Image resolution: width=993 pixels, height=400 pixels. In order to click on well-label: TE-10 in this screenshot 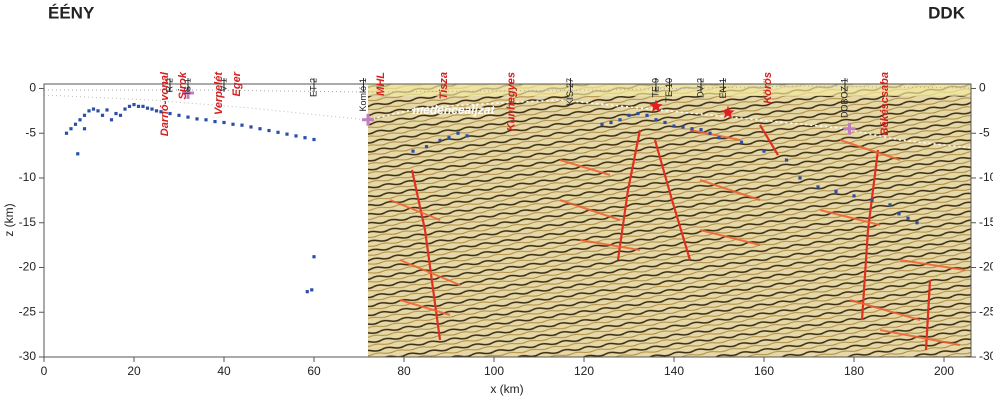, I will do `click(669, 90)`.